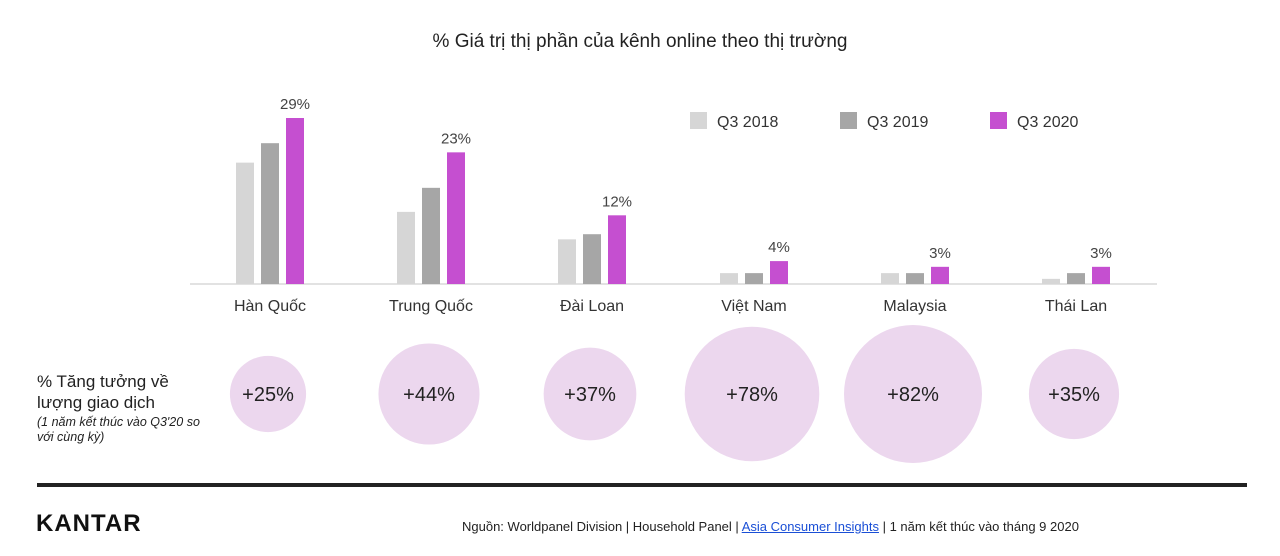  What do you see at coordinates (431, 306) in the screenshot?
I see `x-tick-label: Trung Quốc` at bounding box center [431, 306].